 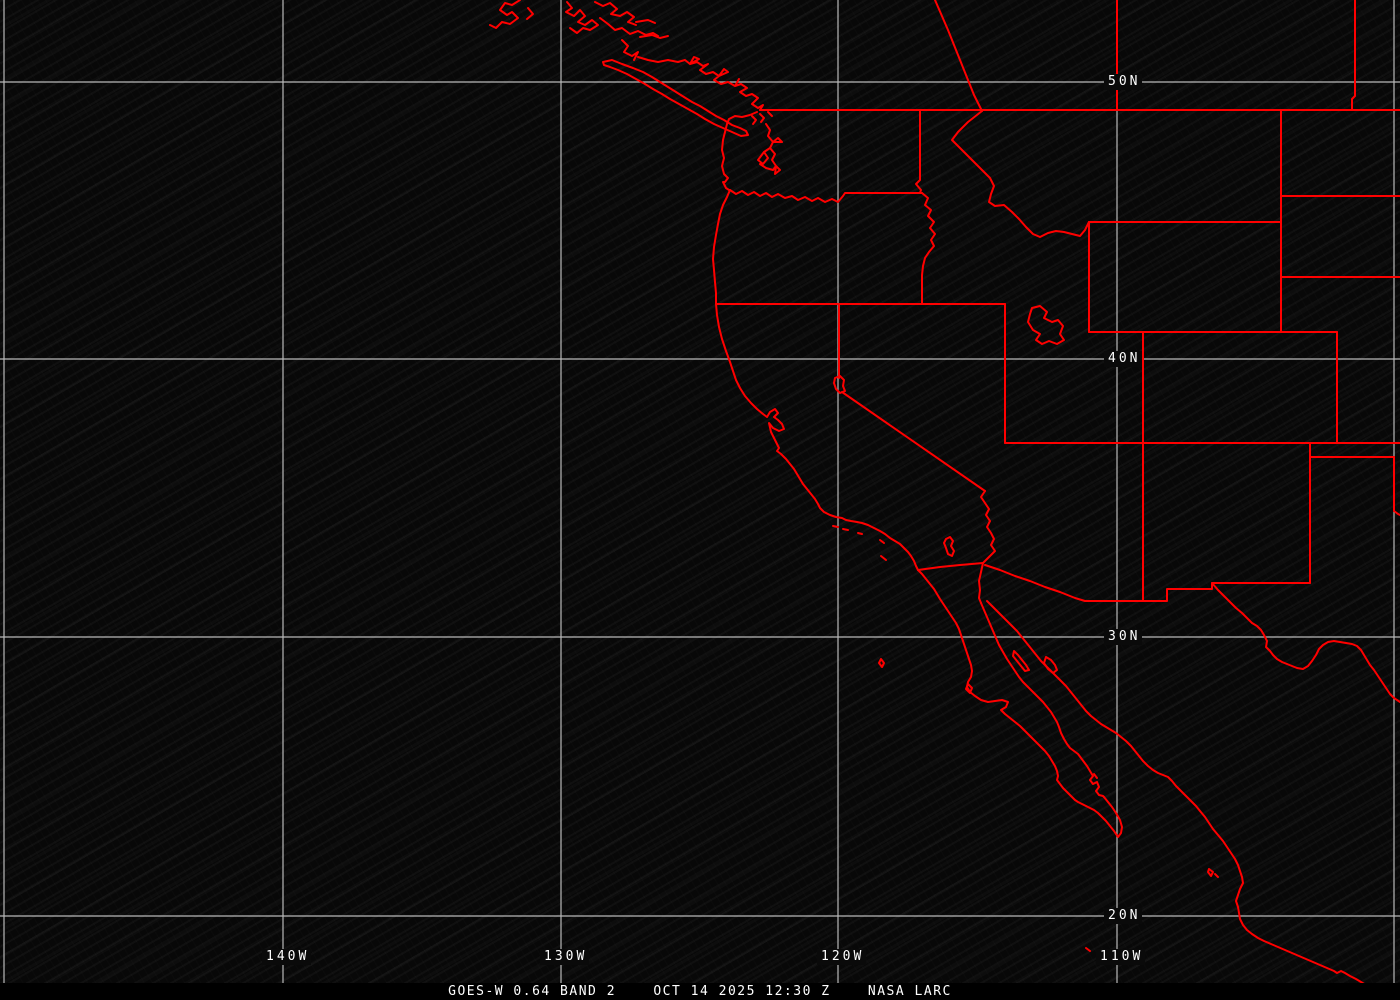 What do you see at coordinates (1305, 642) in the screenshot?
I see `rio-grande` at bounding box center [1305, 642].